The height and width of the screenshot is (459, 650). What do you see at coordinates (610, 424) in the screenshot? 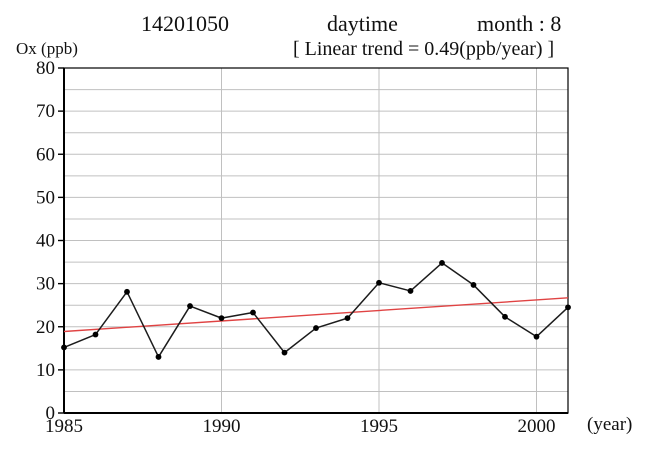
I see `x-axis-unit-label: (year)` at bounding box center [610, 424].